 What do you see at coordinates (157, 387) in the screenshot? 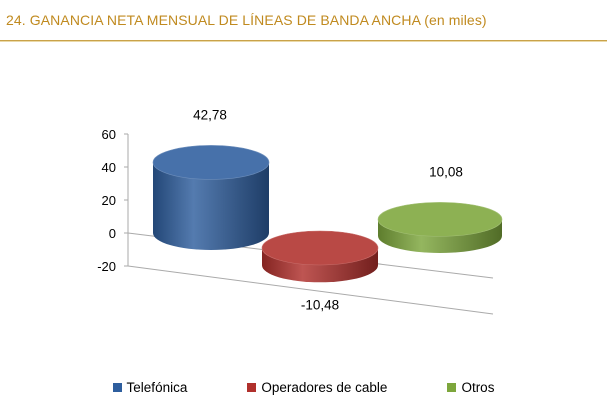
I see `legend-label-telefonica: Telefónica` at bounding box center [157, 387].